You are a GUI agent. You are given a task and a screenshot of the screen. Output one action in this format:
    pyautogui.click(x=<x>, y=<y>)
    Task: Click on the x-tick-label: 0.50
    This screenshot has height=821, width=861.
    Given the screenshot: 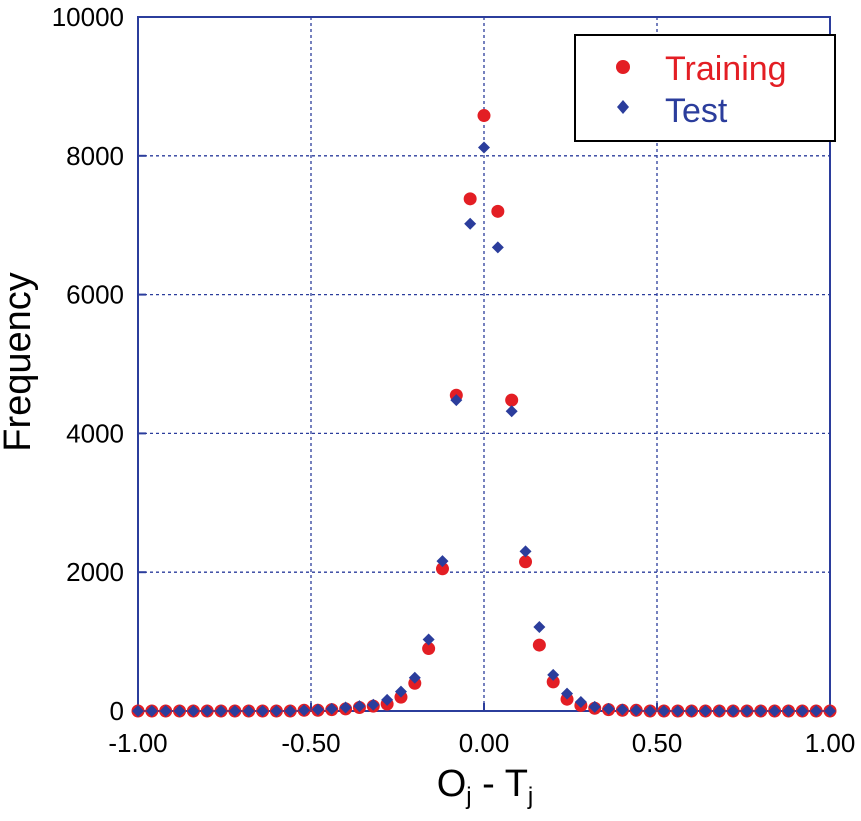 What is the action you would take?
    pyautogui.click(x=657, y=743)
    